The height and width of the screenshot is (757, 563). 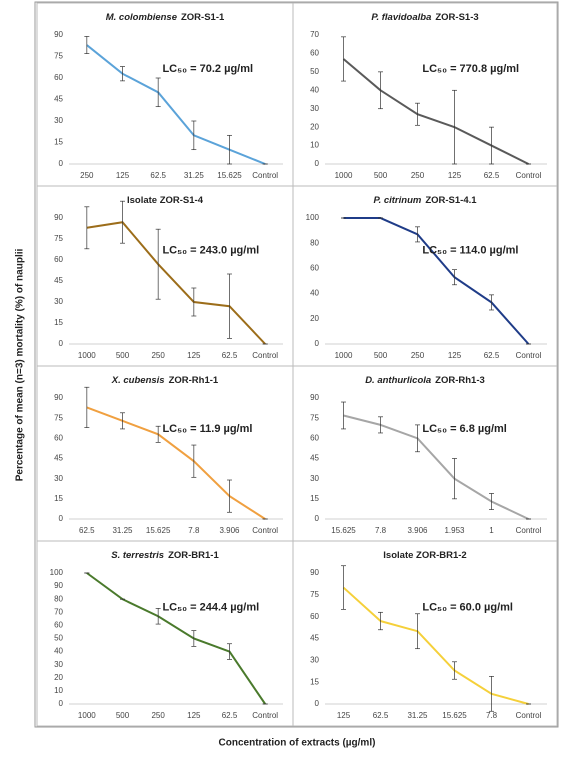 What do you see at coordinates (314, 242) in the screenshot?
I see `y-tick-label: 80` at bounding box center [314, 242].